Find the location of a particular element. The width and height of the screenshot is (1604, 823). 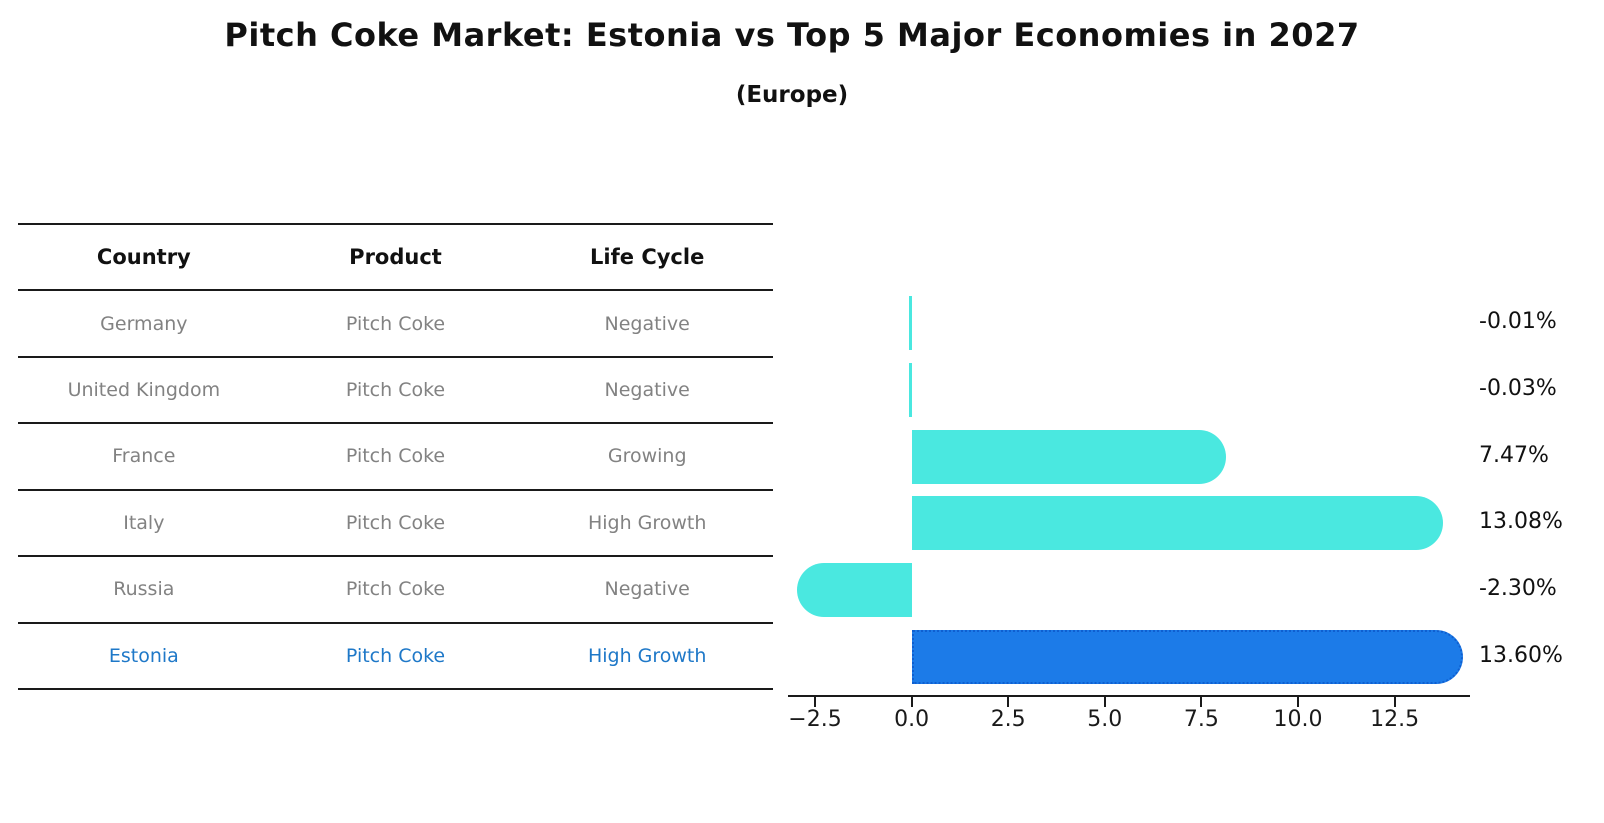

table-cell: Germany is located at coordinates (144, 323).